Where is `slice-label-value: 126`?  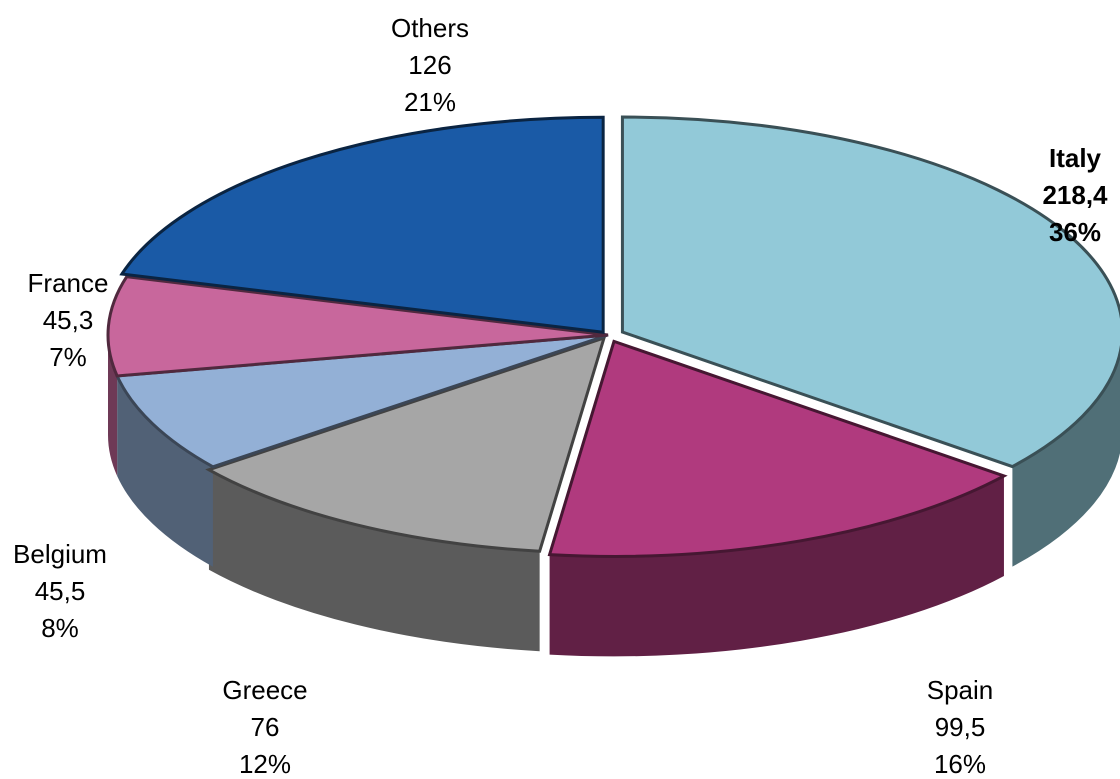 slice-label-value: 126 is located at coordinates (429, 65).